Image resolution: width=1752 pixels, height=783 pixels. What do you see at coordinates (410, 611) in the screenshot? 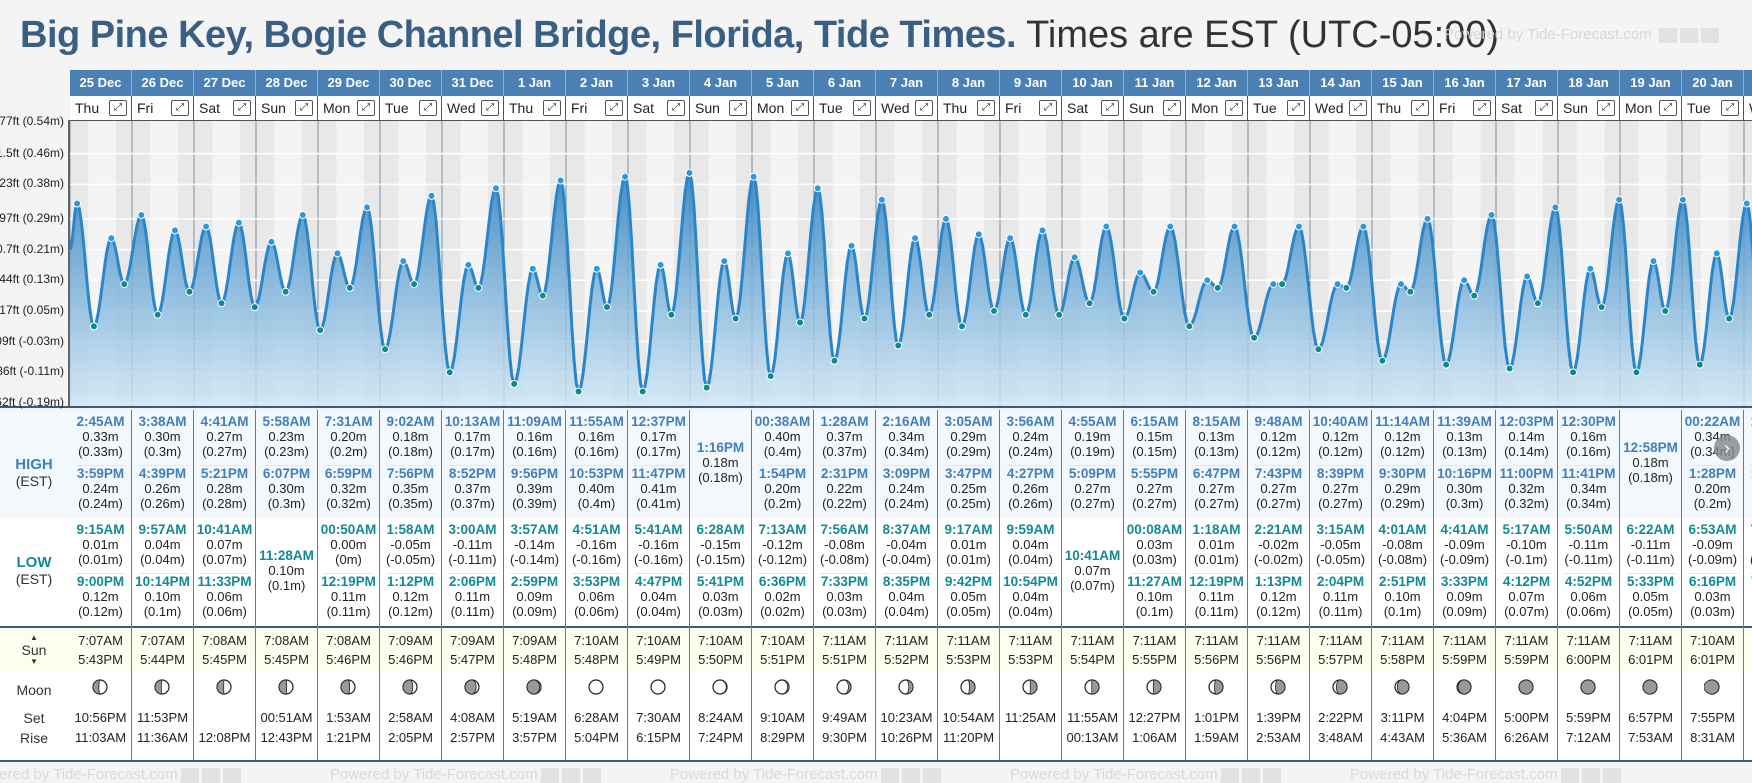
I see `low-tide-height-alt: (0.12m)` at bounding box center [410, 611].